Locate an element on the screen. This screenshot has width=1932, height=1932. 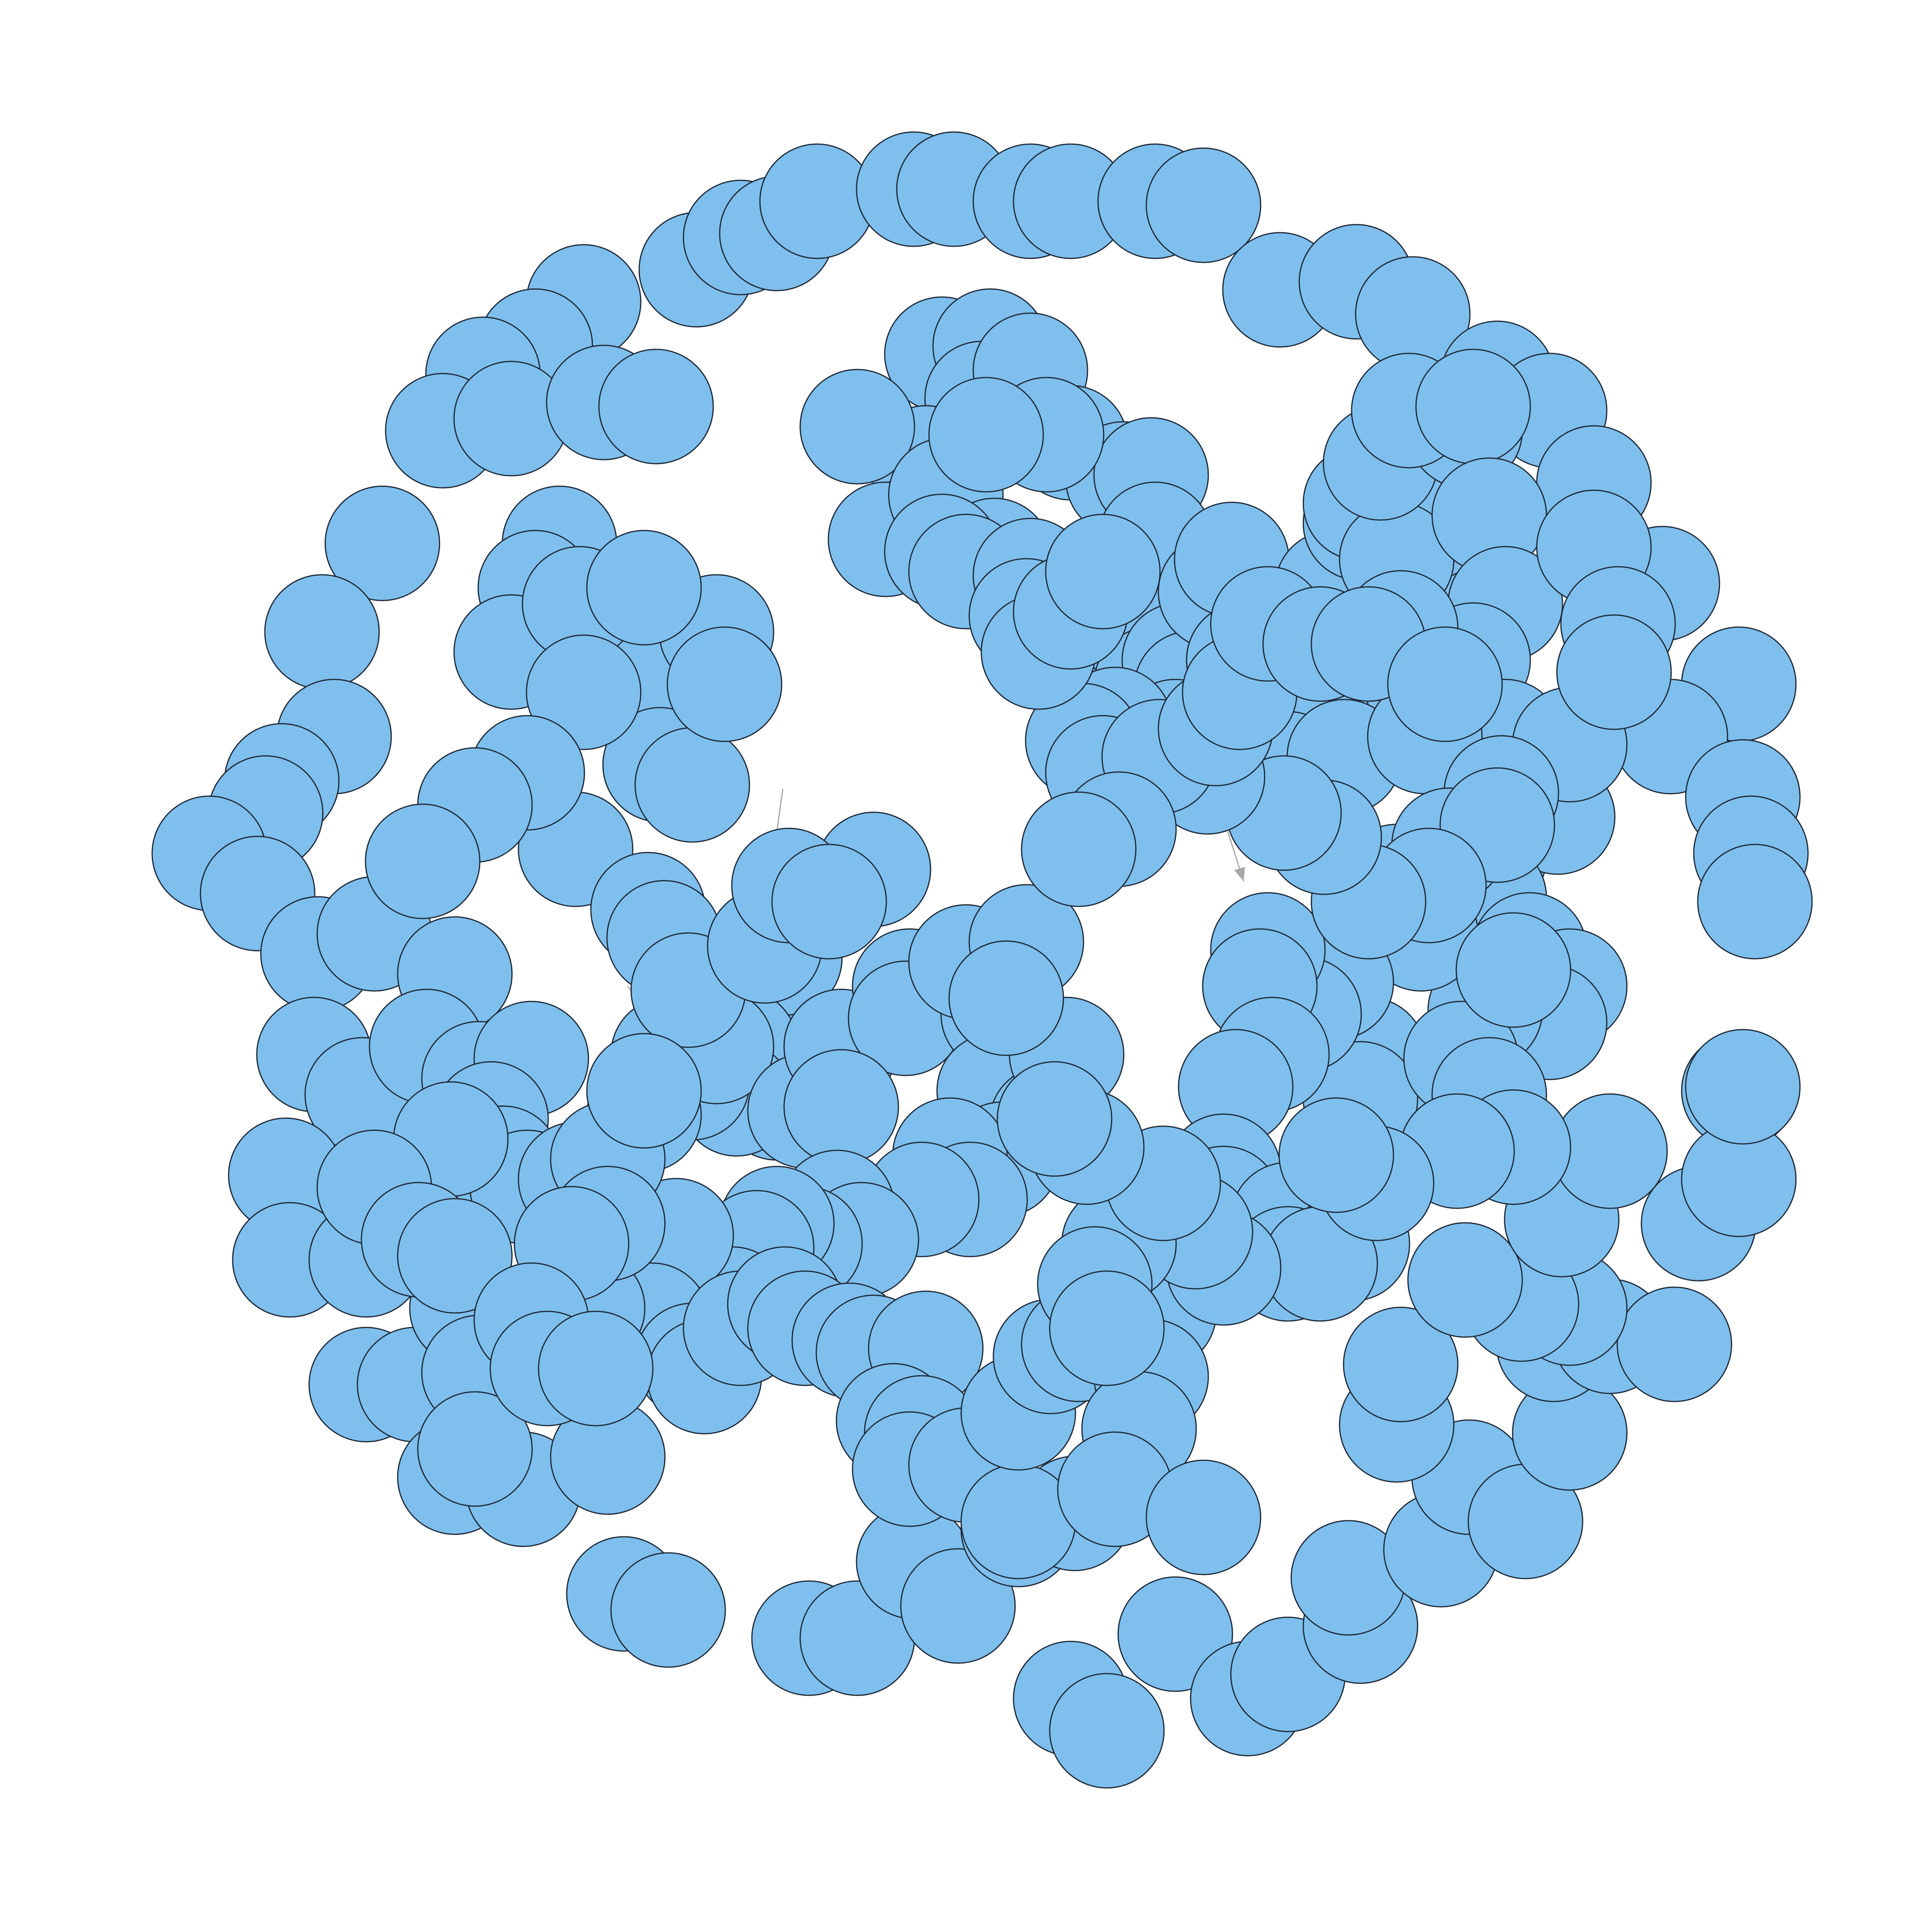
edge-arrowhead is located at coordinates (1239, 874).